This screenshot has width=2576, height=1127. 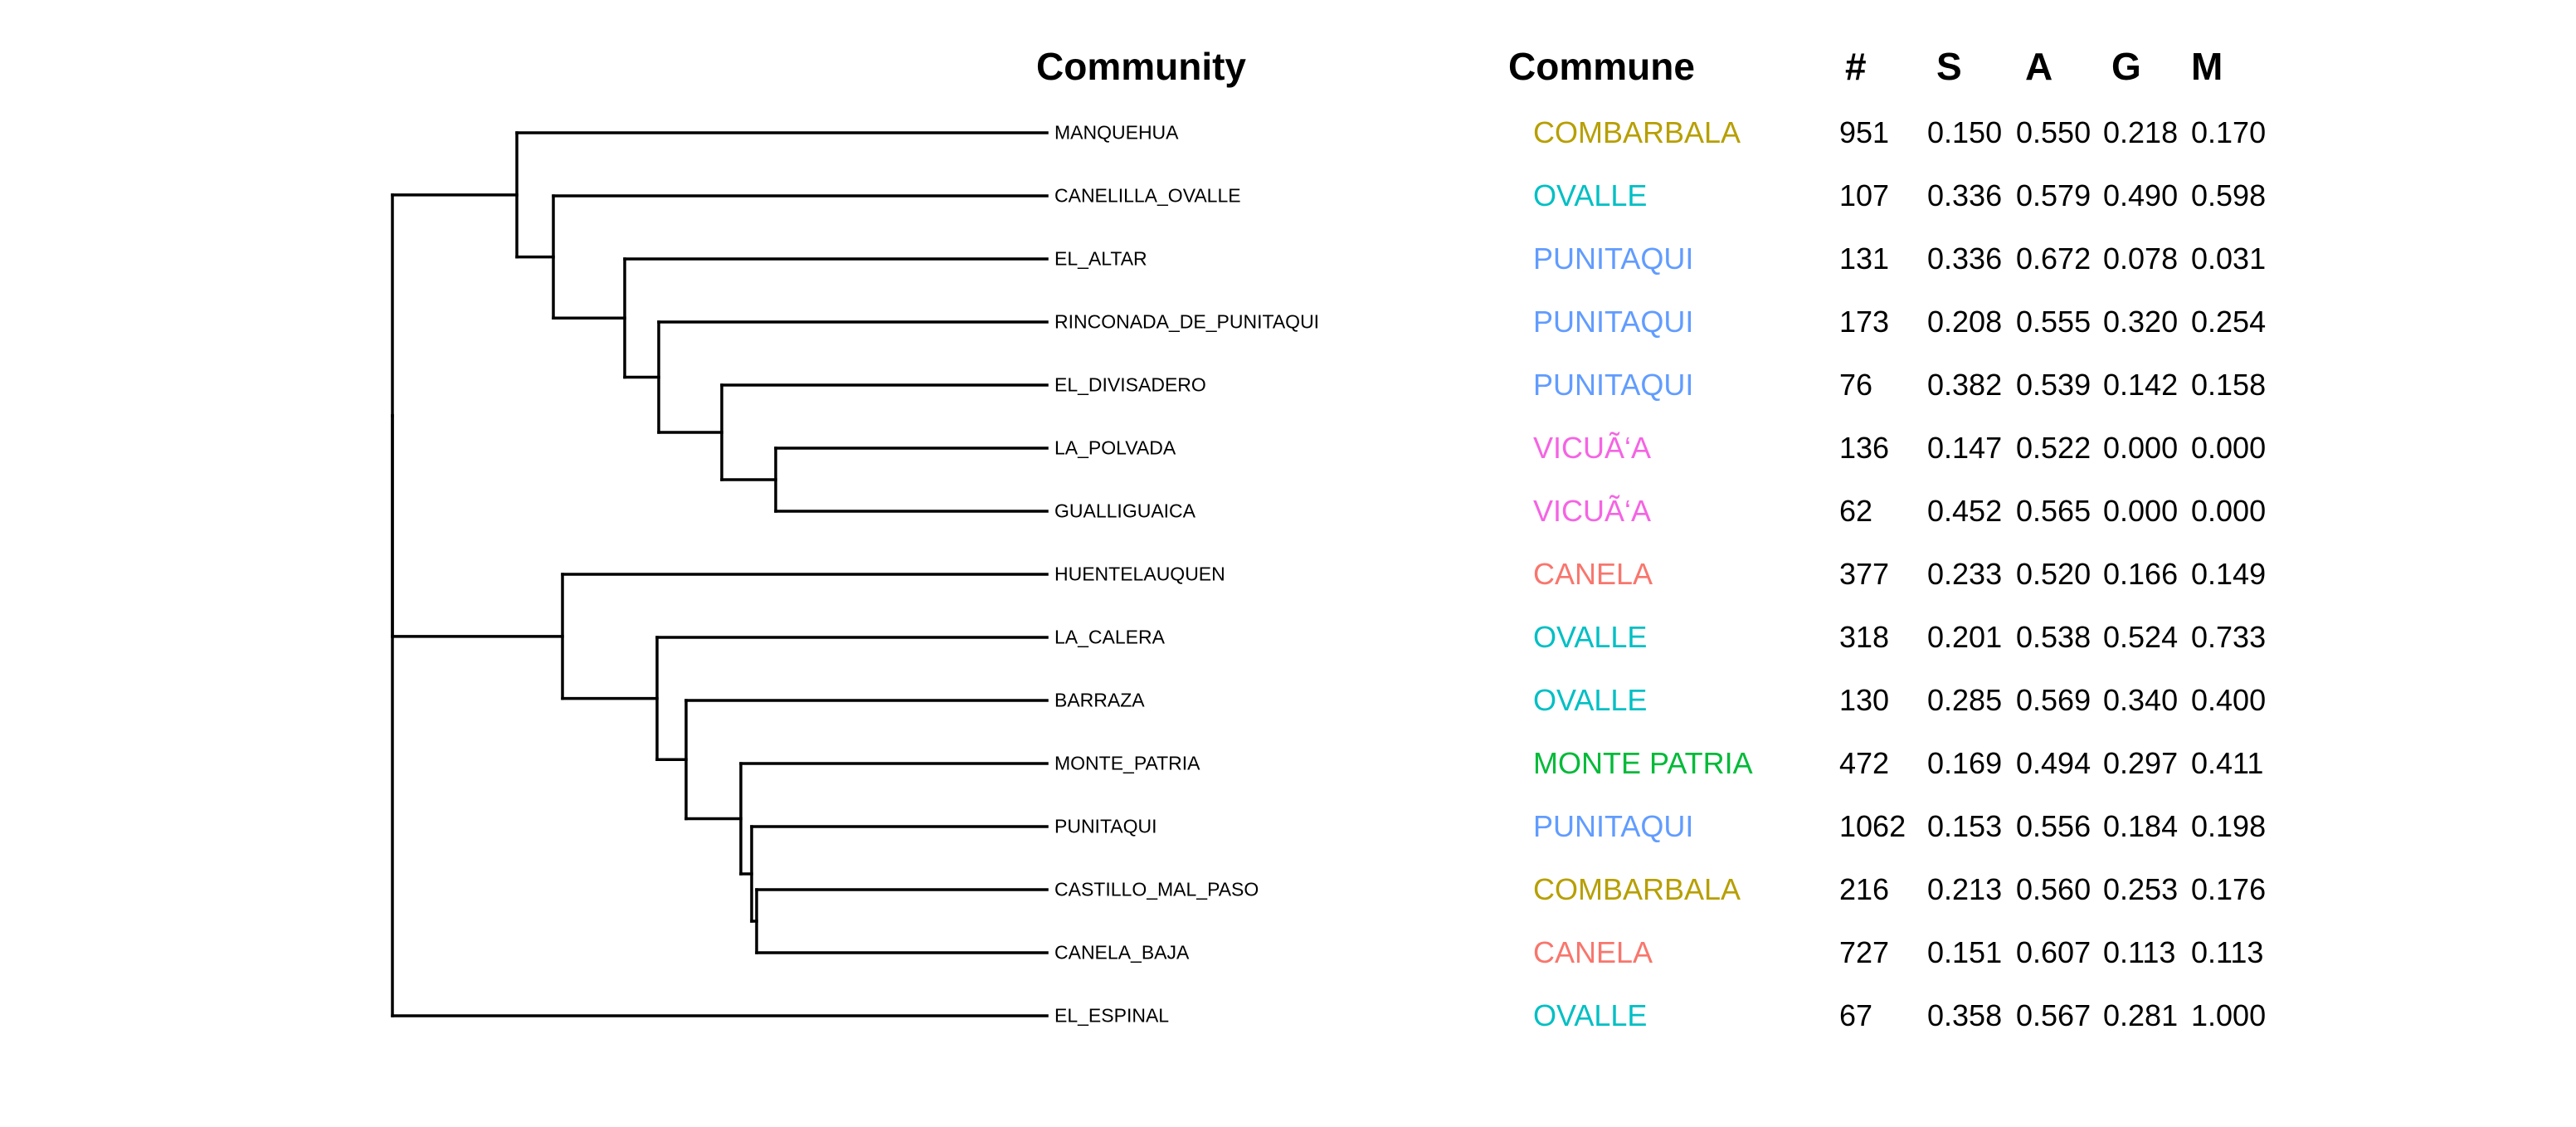 What do you see at coordinates (1288, 638) in the screenshot?
I see `table-row: LA_CALERA OVALLE 318 0.201 0.538 0.524 0.733` at bounding box center [1288, 638].